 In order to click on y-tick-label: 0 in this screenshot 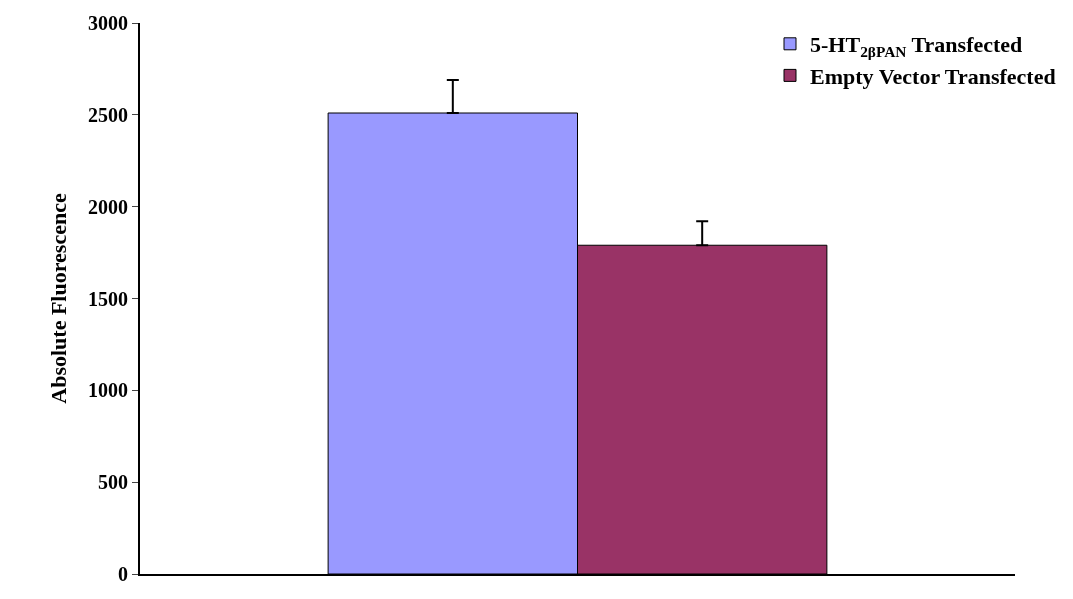, I will do `click(123, 574)`.